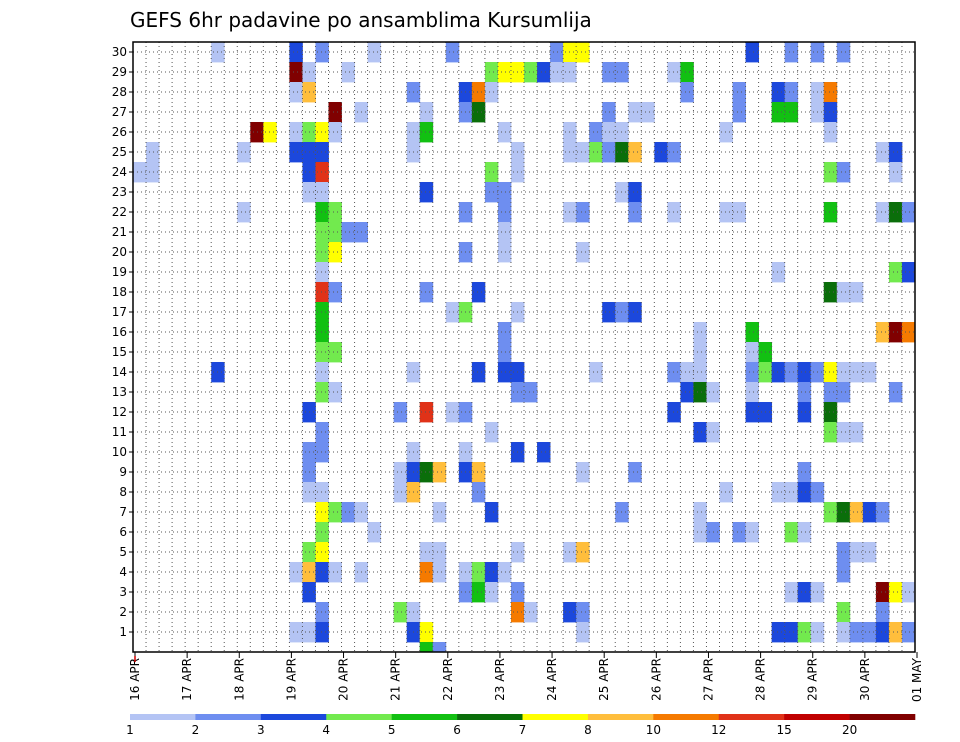  Describe the element at coordinates (523, 730) in the screenshot. I see `colorbar-label: 7` at that location.